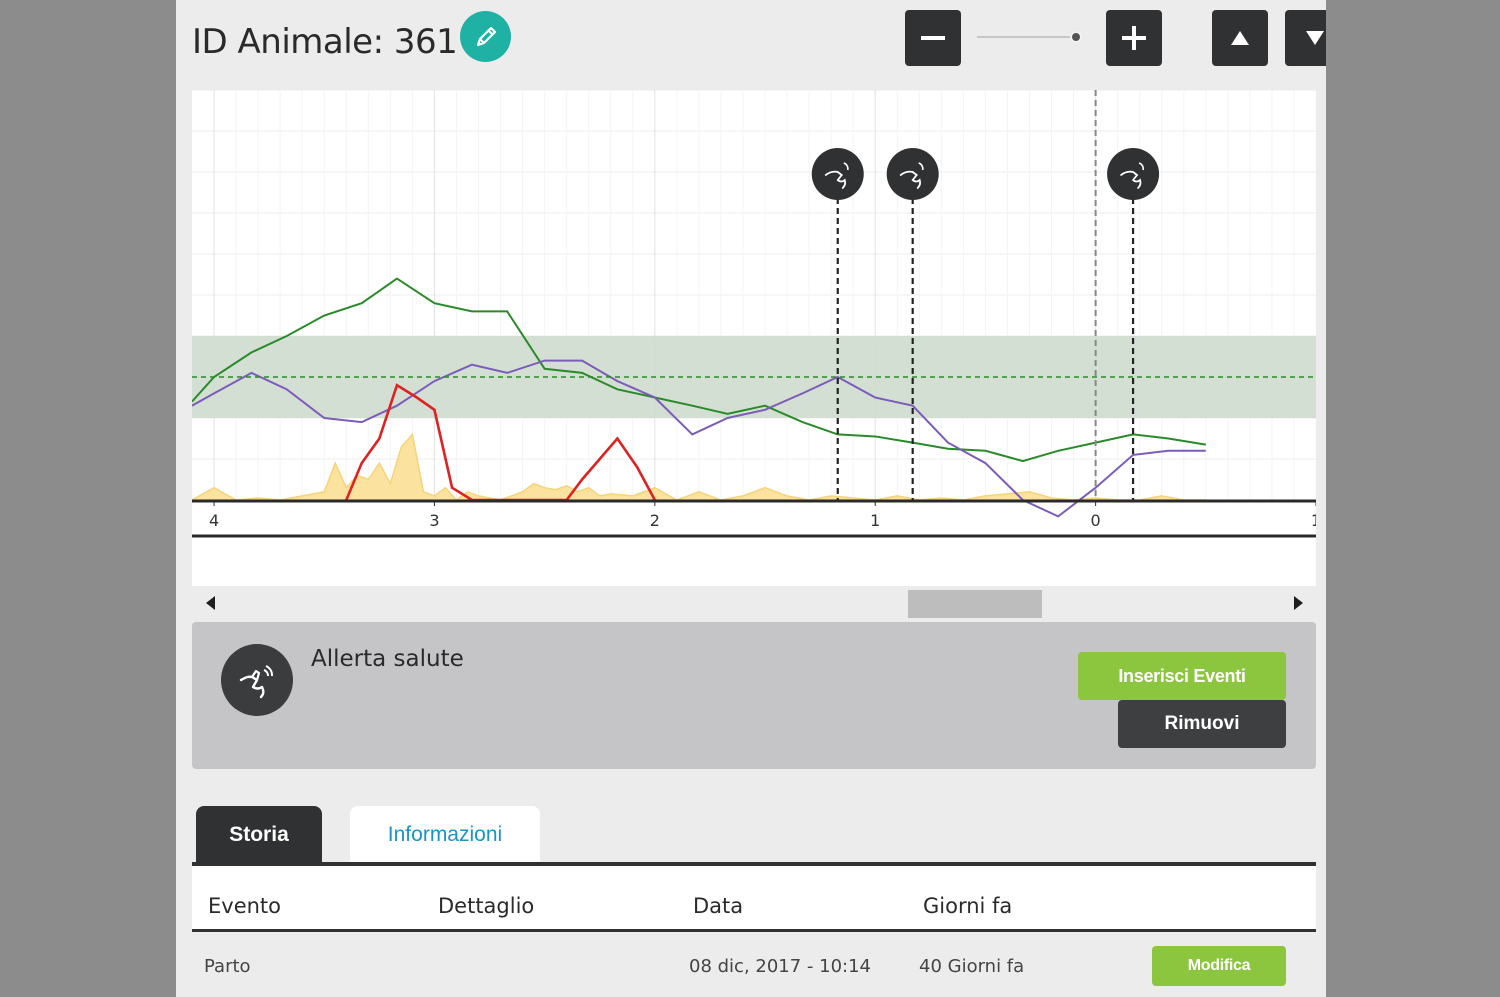 This screenshot has height=997, width=1500. Describe the element at coordinates (486, 906) in the screenshot. I see `column-header-dettaglio: Dettaglio` at that location.